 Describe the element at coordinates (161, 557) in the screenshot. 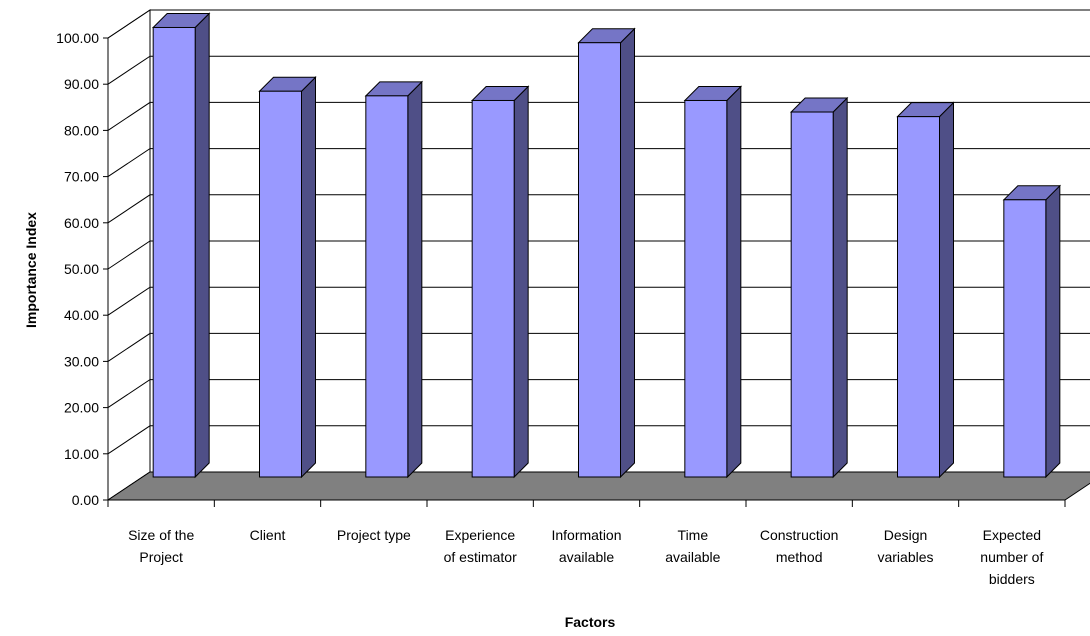

I see `x-category-label-line: Project` at that location.